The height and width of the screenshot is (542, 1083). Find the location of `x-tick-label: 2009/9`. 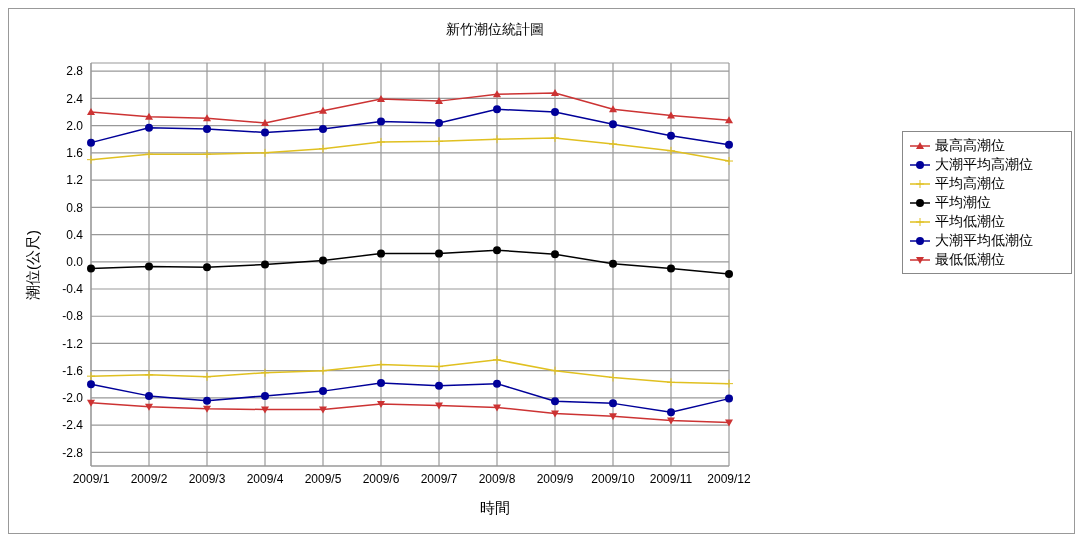

x-tick-label: 2009/9 is located at coordinates (555, 478).